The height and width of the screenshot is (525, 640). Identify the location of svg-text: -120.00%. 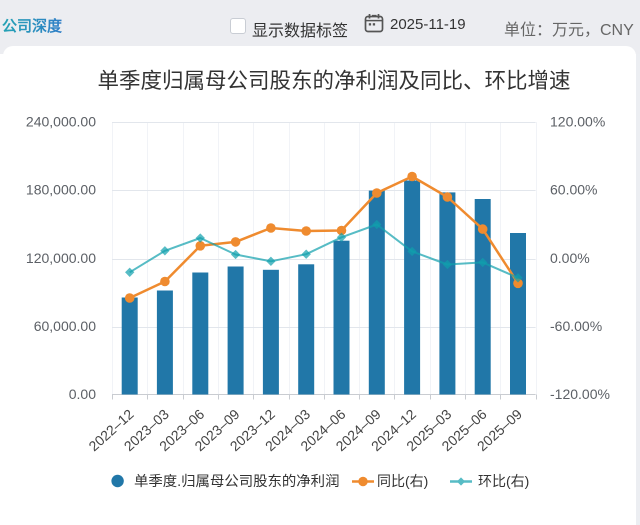
(580, 394).